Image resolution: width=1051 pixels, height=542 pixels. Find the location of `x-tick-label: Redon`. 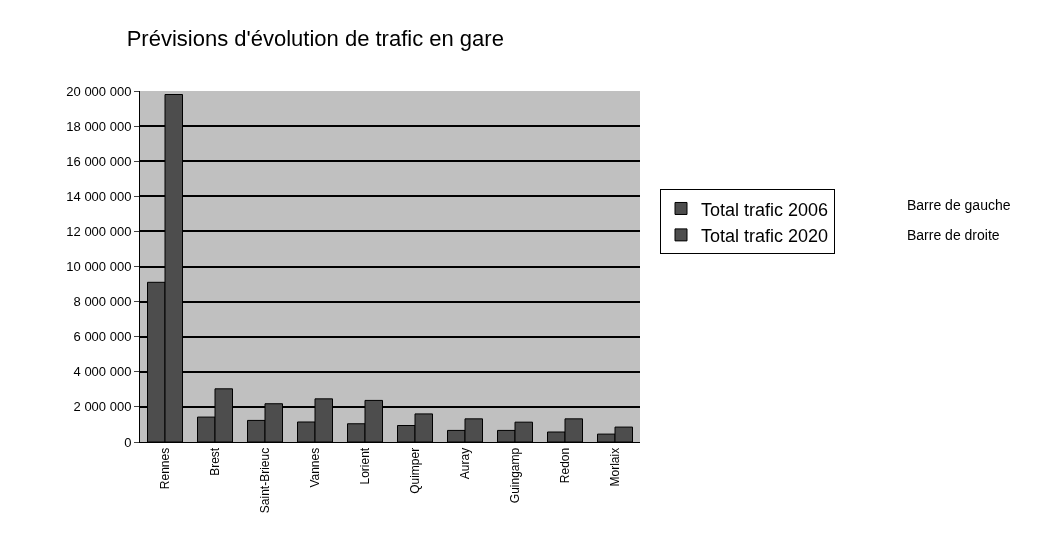

x-tick-label: Redon is located at coordinates (564, 465).